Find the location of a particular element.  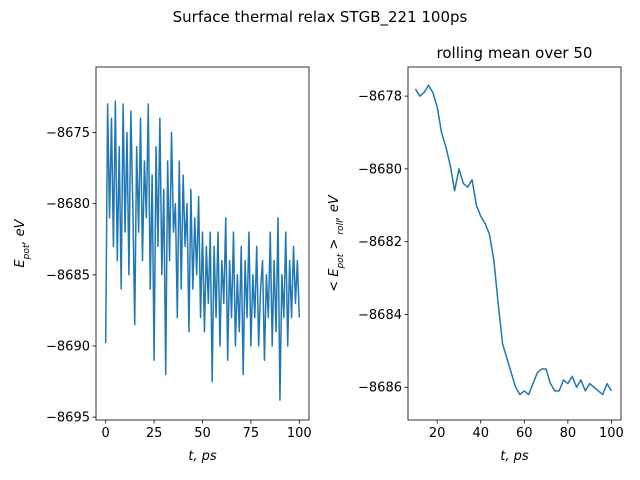

x-tick-label: 50 is located at coordinates (202, 433).